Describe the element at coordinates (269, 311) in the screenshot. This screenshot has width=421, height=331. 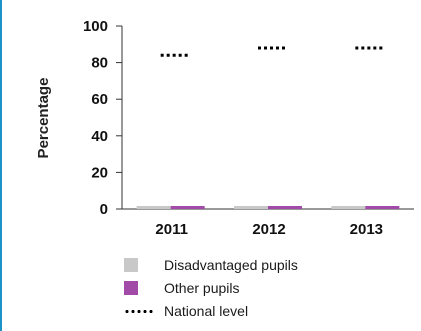
I see `legend-item-national: National level` at that location.